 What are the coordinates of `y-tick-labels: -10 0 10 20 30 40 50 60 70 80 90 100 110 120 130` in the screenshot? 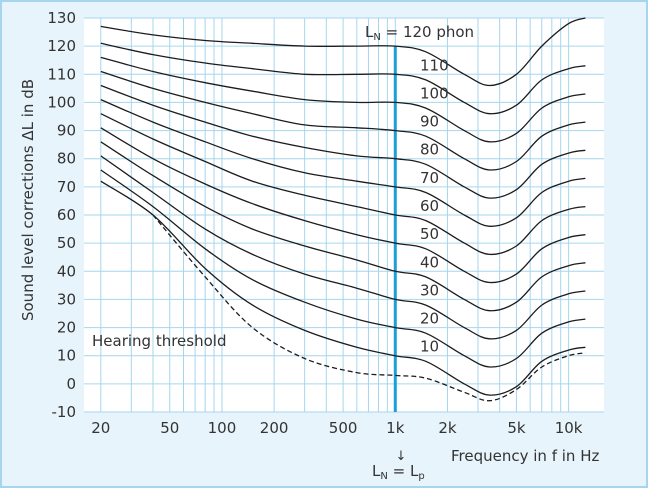 It's located at (61, 215).